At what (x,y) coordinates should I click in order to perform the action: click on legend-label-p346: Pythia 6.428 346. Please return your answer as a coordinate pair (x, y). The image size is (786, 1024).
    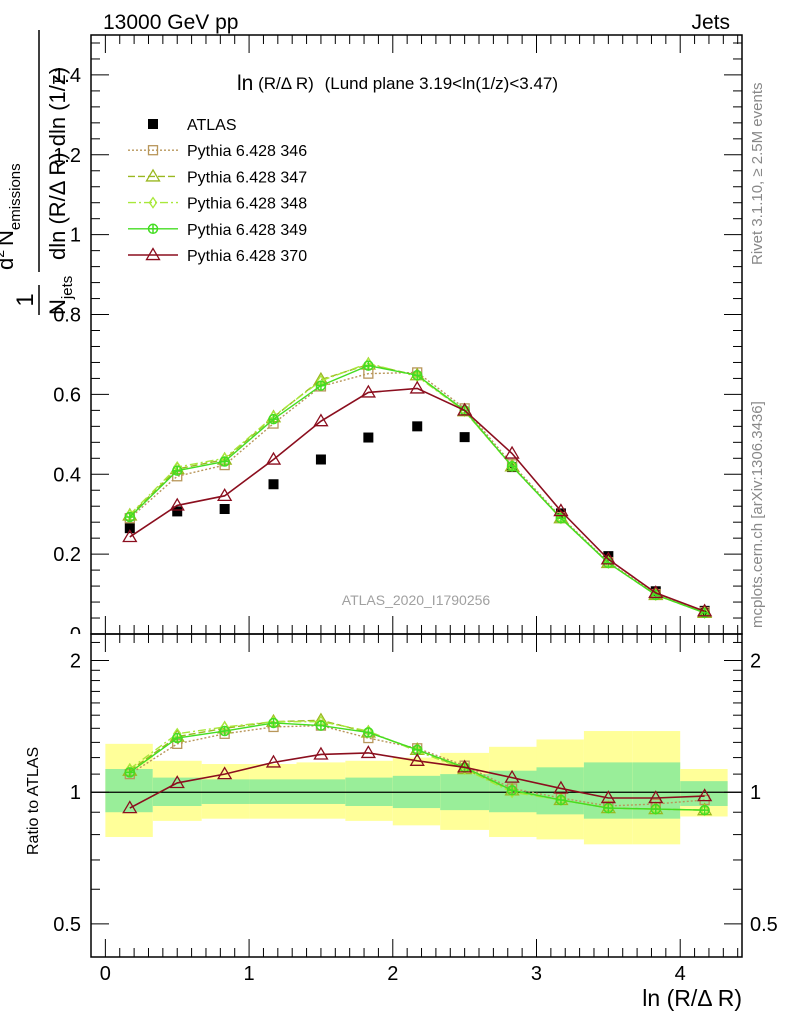
    Looking at the image, I should click on (247, 151).